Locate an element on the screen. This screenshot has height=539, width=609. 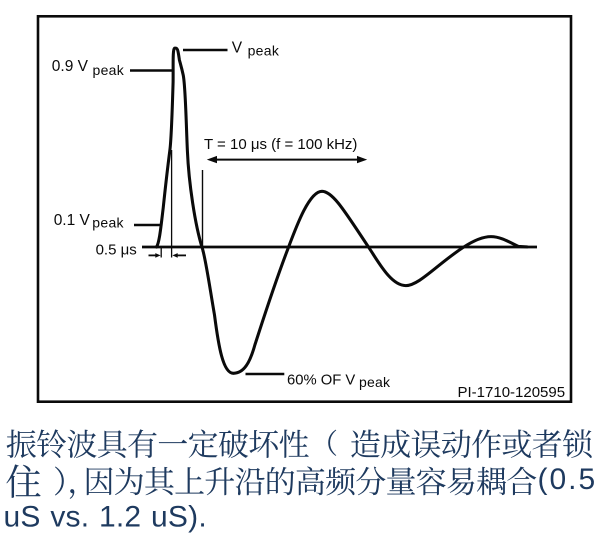
svg-text: 0.9 V is located at coordinates (70, 66).